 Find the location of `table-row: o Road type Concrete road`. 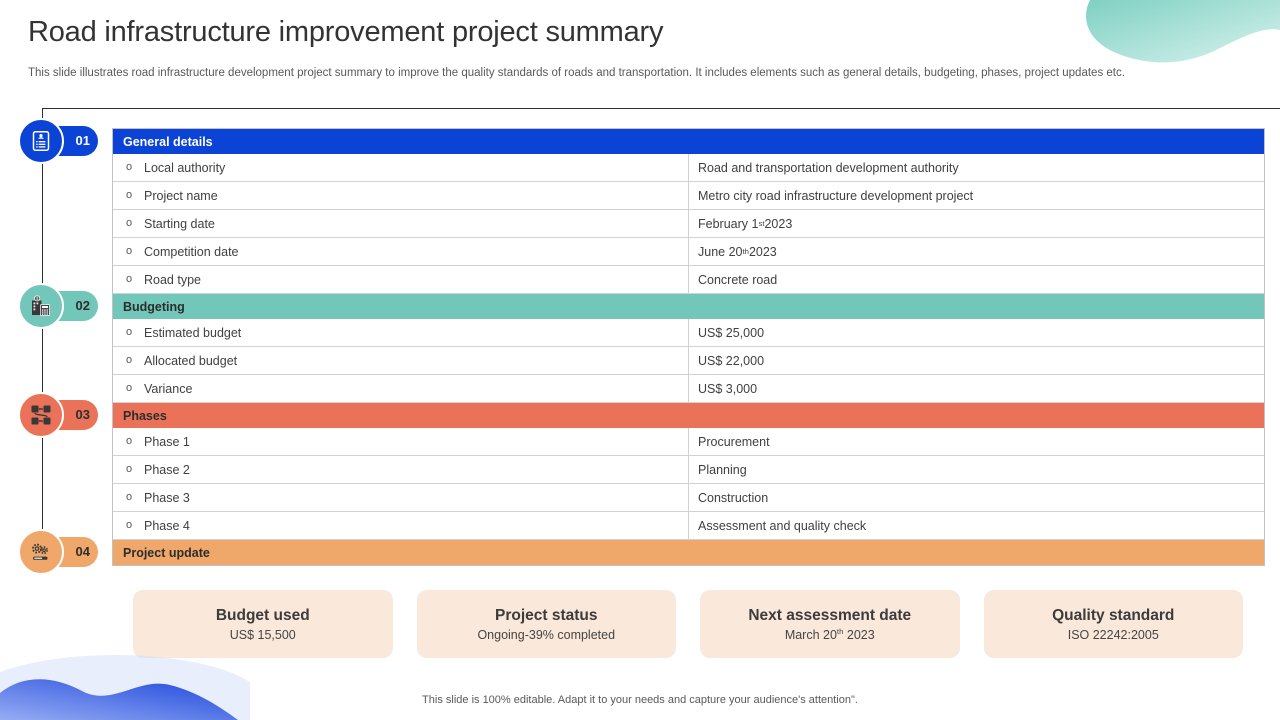

table-row: o Road type Concrete road is located at coordinates (688, 280).